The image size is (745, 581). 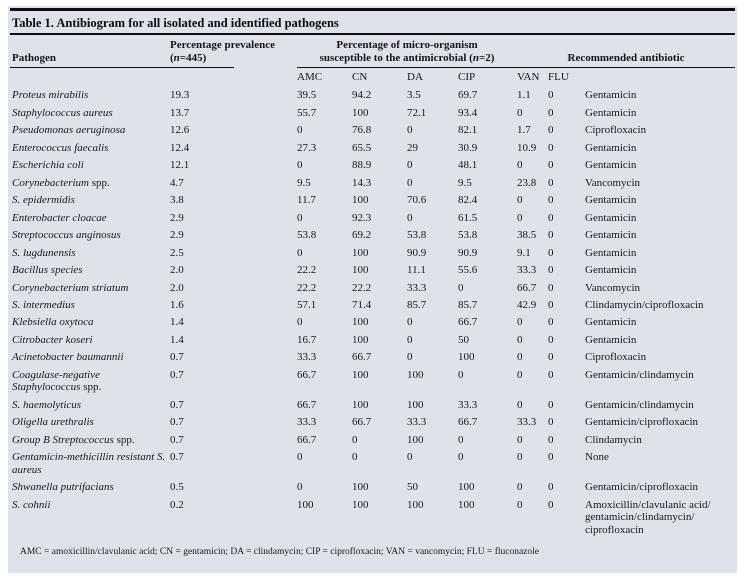 I want to click on cip-column-header: CIP, so click(x=467, y=77).